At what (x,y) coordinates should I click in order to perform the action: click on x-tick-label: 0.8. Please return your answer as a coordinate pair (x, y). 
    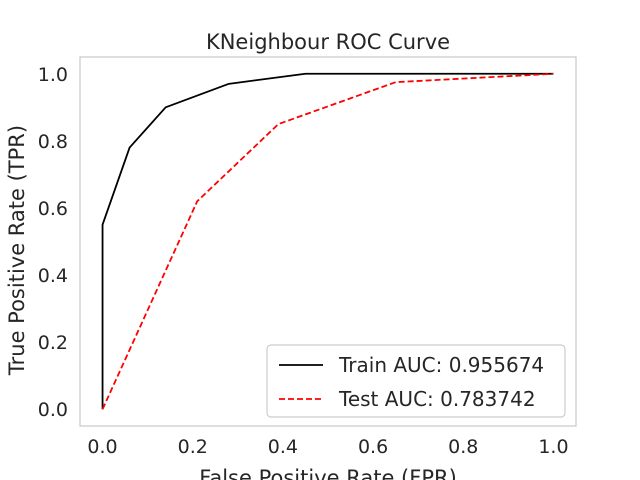
    Looking at the image, I should click on (463, 447).